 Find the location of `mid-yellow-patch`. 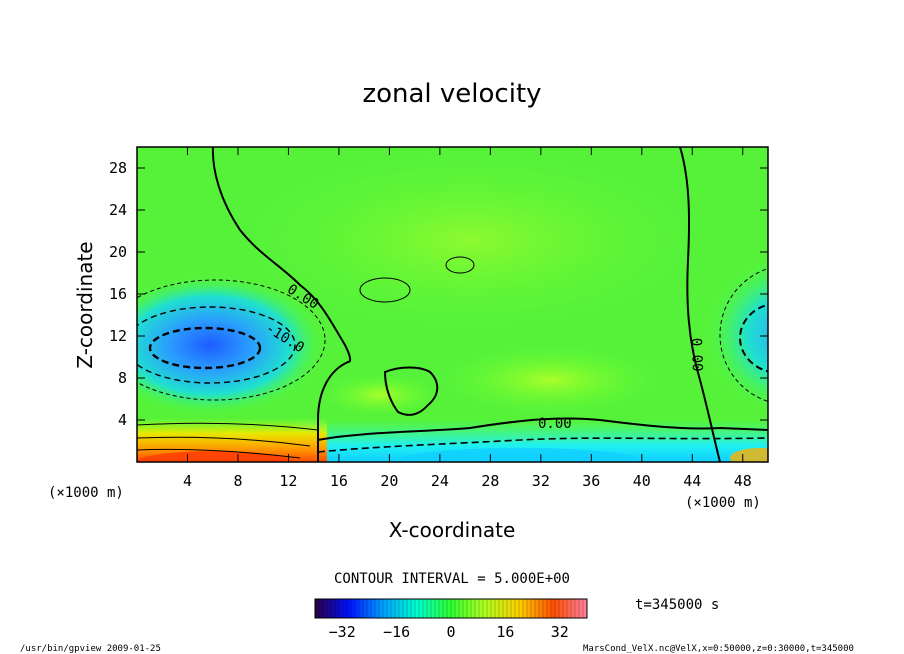

mid-yellow-patch is located at coordinates (550, 380).